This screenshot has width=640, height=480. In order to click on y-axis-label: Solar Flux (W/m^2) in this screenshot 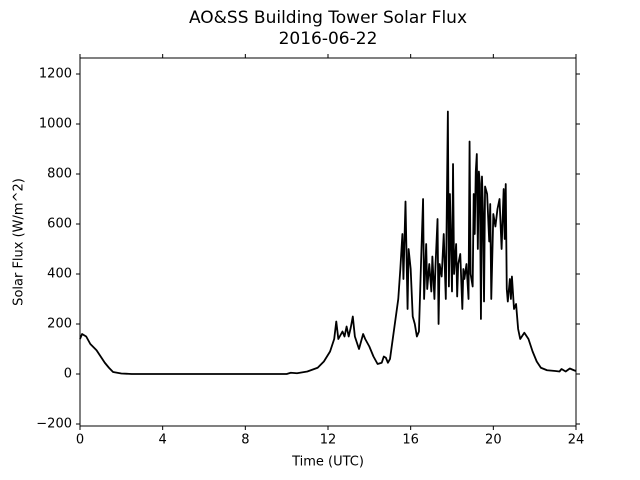, I will do `click(19, 242)`.